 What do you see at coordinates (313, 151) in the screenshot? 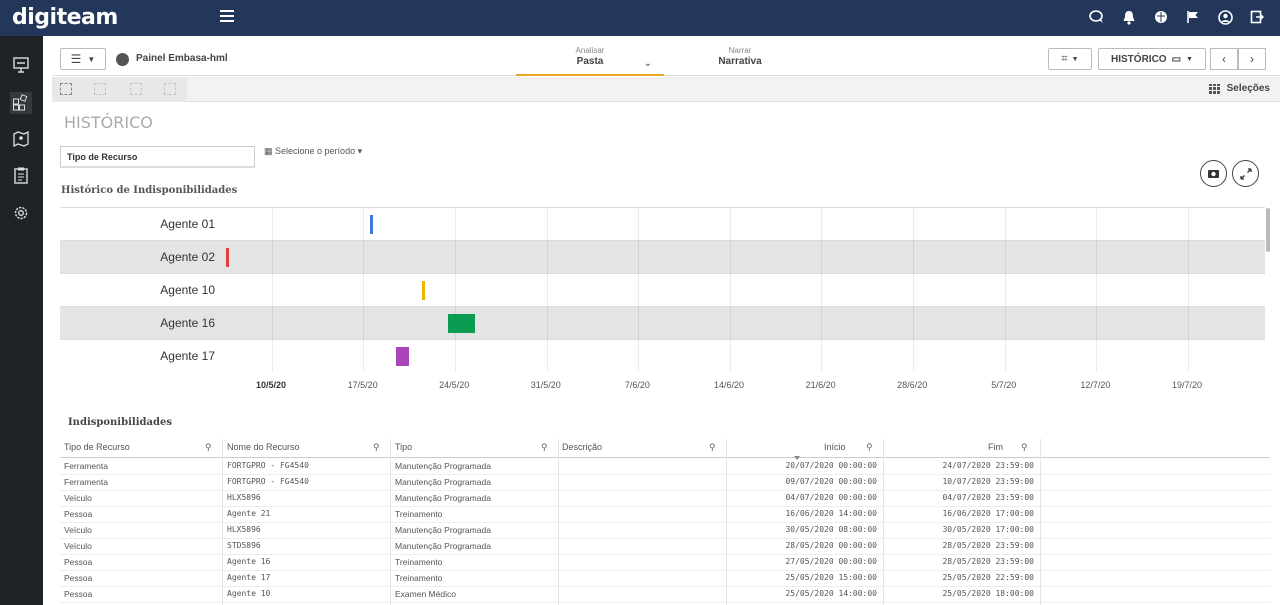
I see `period-selector: ▦ Selecione o período ▾` at bounding box center [313, 151].